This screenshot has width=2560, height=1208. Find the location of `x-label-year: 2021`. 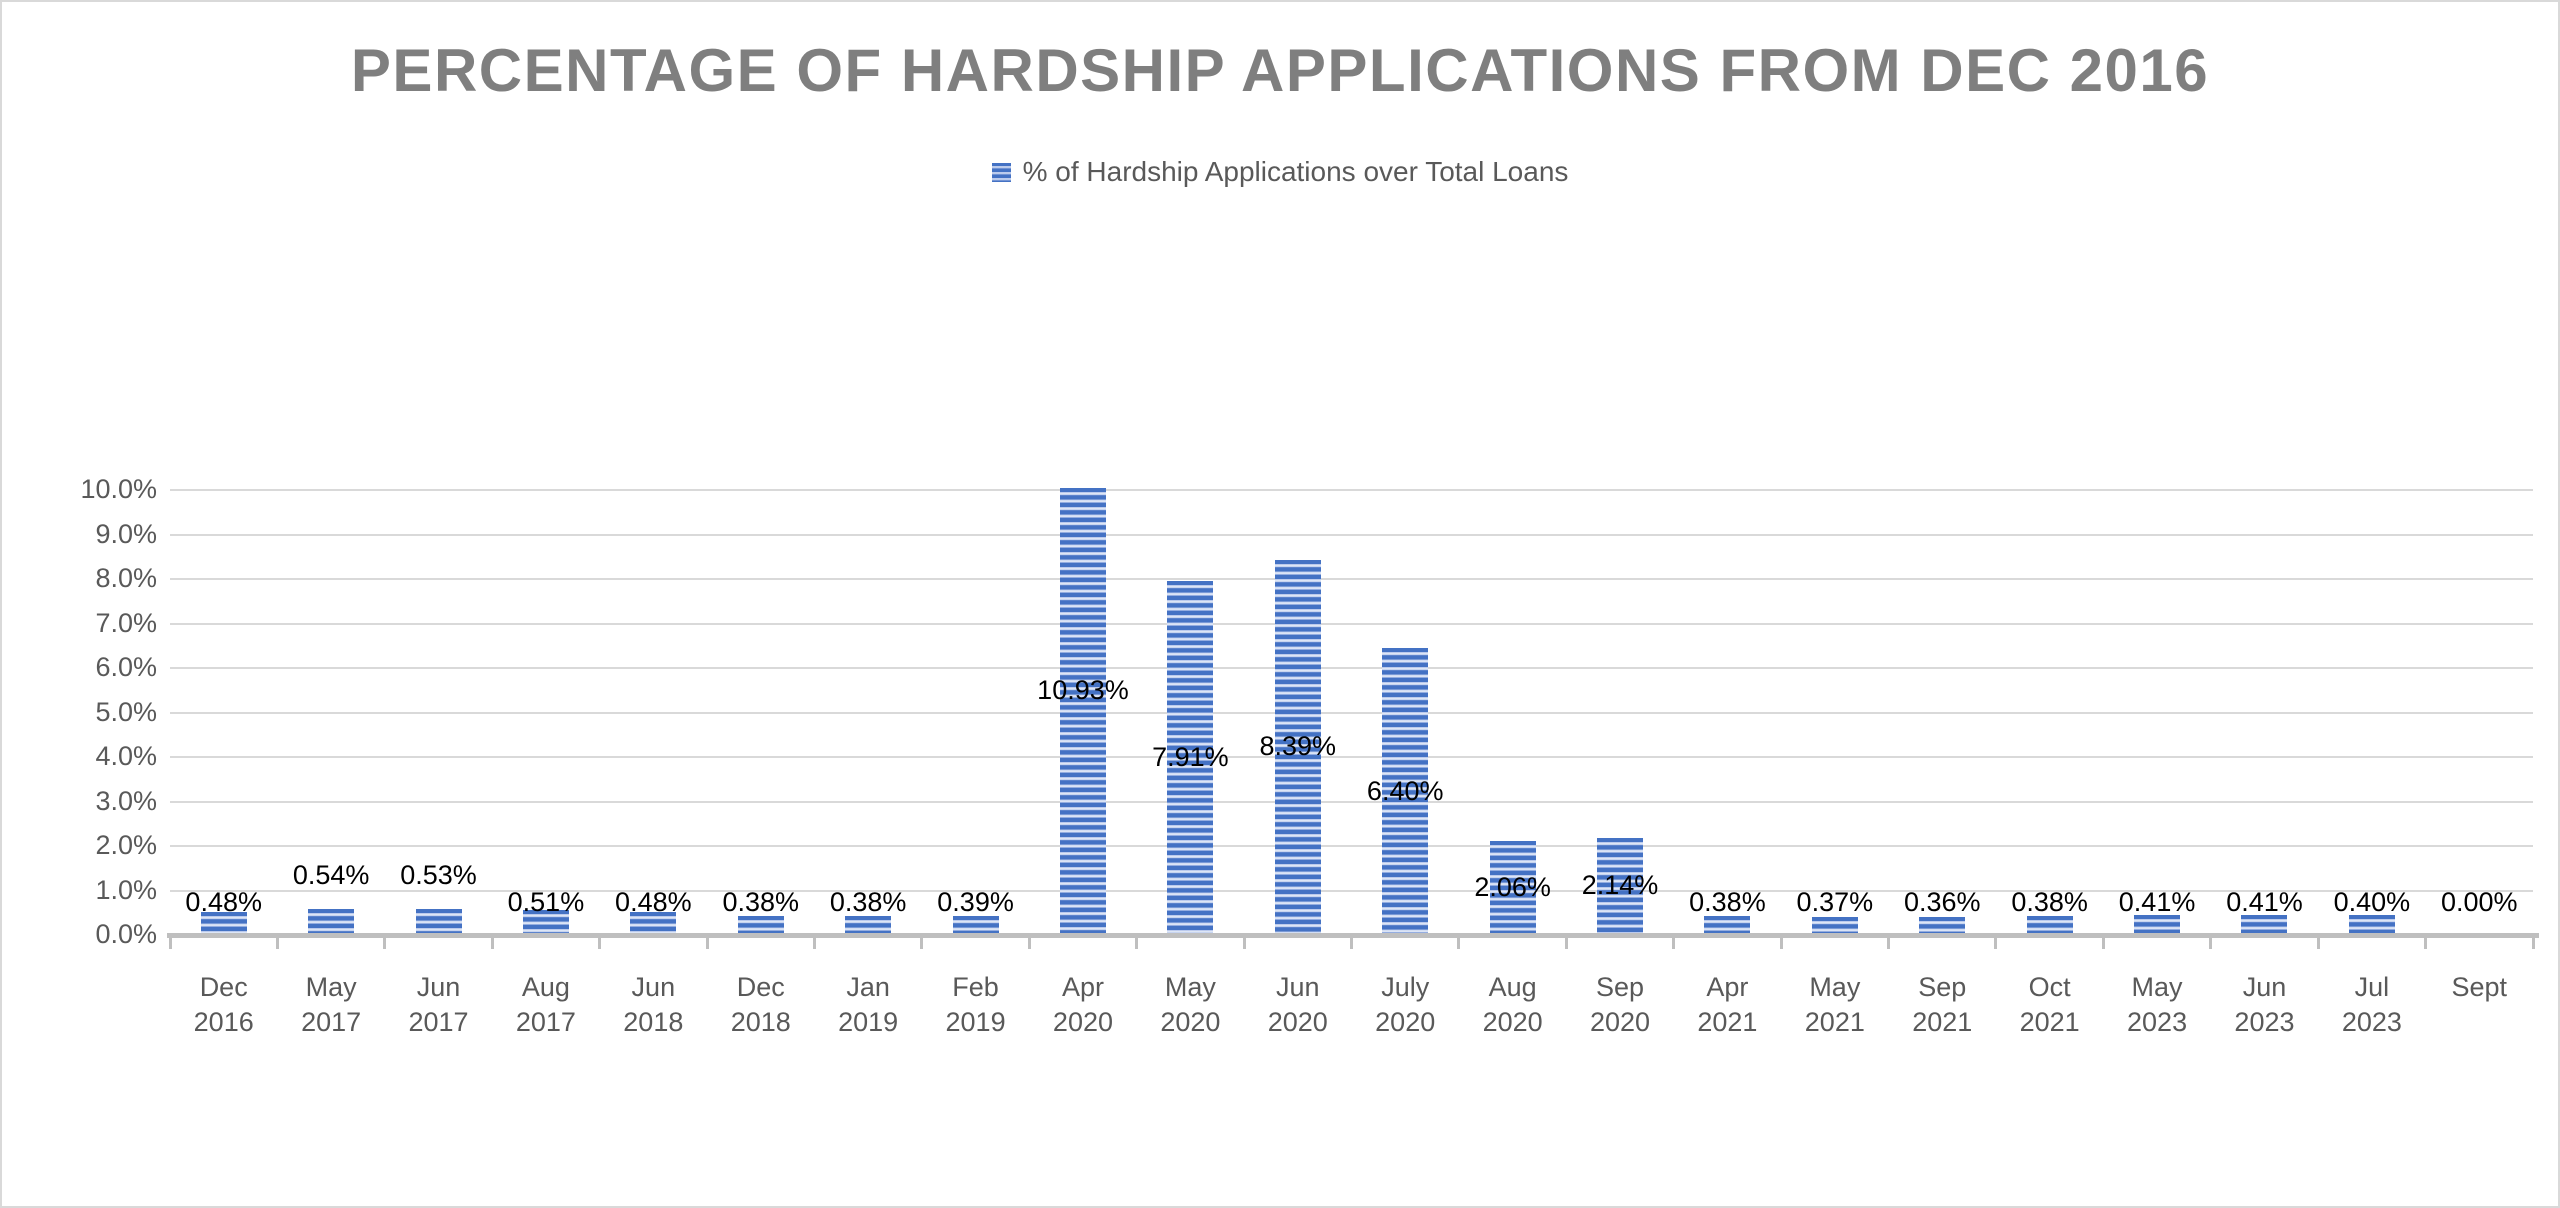

x-label-year: 2021 is located at coordinates (1834, 1022).